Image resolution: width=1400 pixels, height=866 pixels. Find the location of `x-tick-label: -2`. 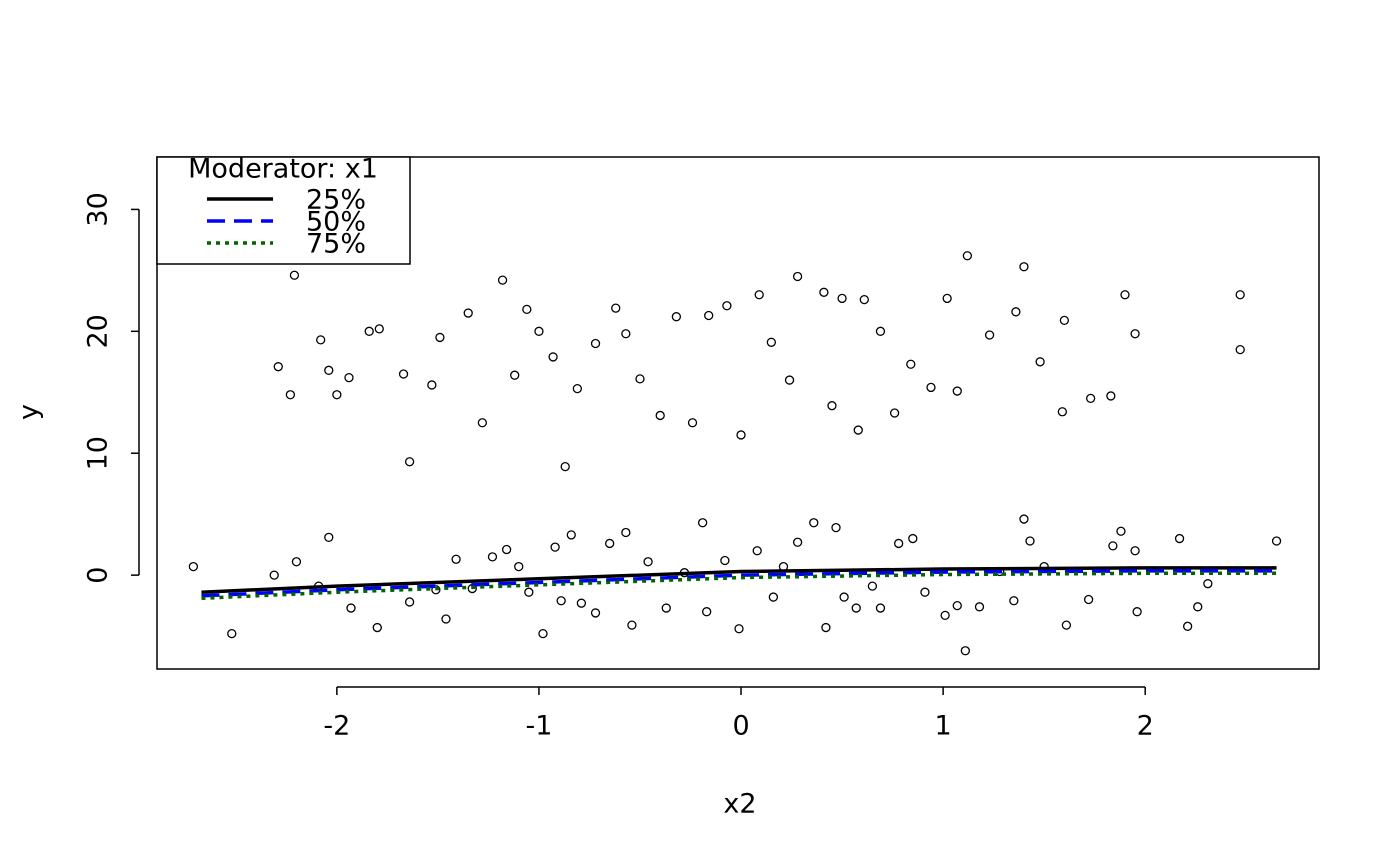

x-tick-label: -2 is located at coordinates (336, 726).